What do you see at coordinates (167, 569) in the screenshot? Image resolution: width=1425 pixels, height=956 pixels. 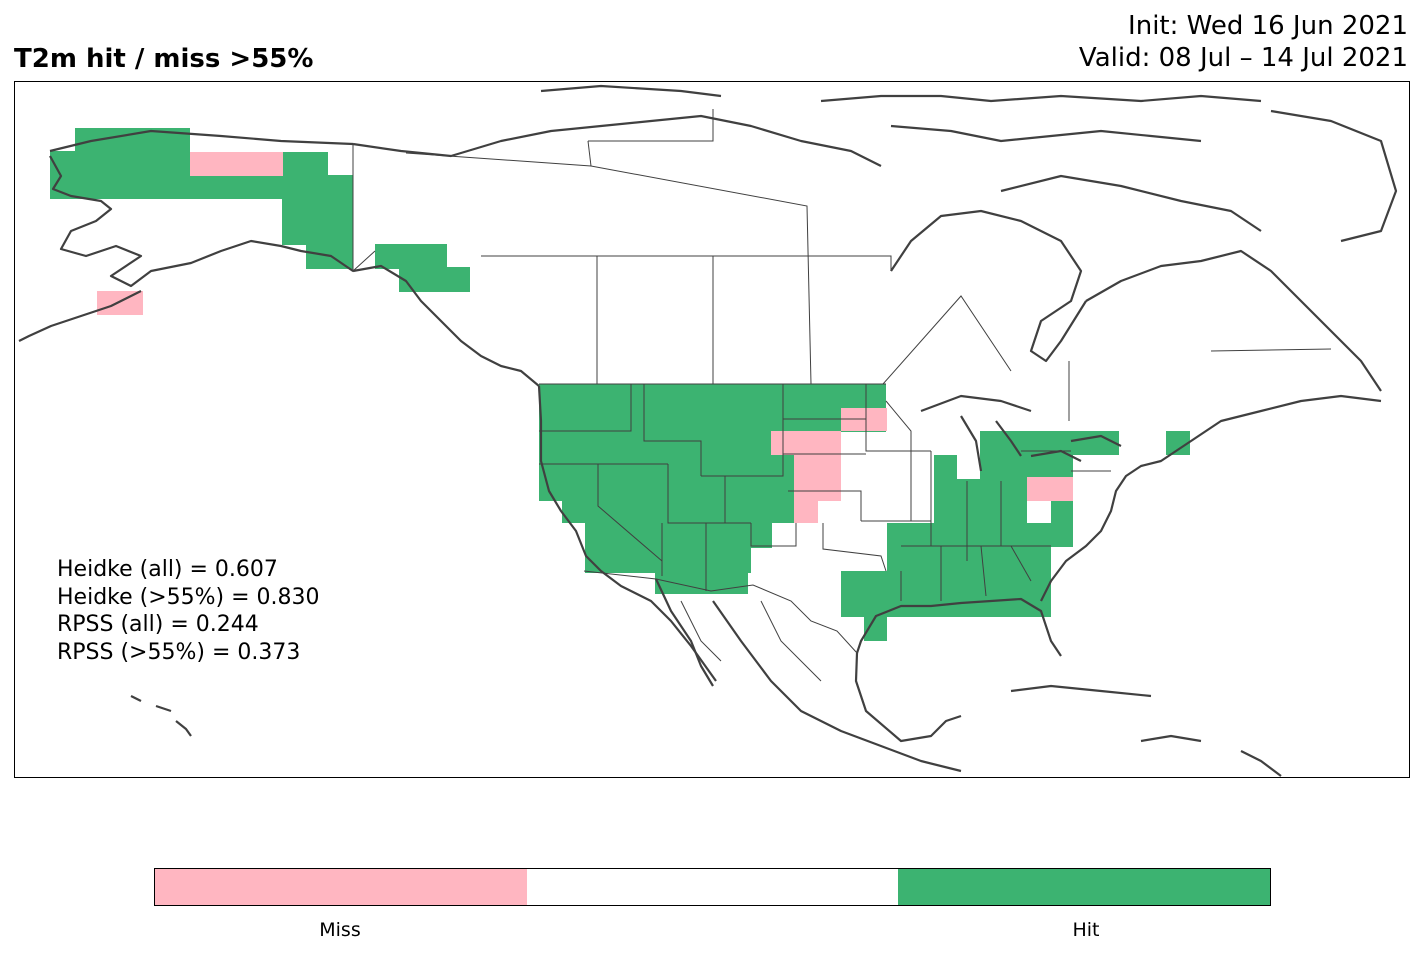 I see `heidke-all-score: Heidke (all) = 0.607` at bounding box center [167, 569].